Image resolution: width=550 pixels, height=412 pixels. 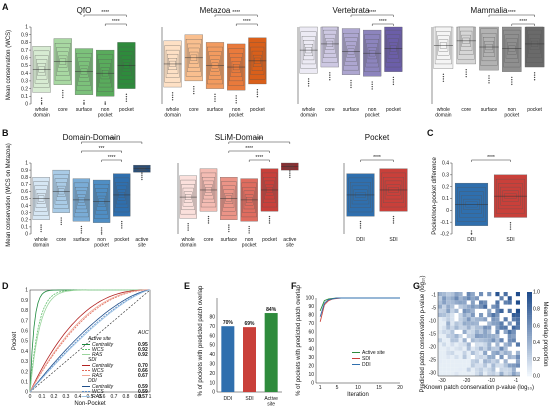 What do you see at coordinates (9, 65) in the screenshot?
I see `panel-a-y-label: Mean conservation (WCS)` at bounding box center [9, 65].